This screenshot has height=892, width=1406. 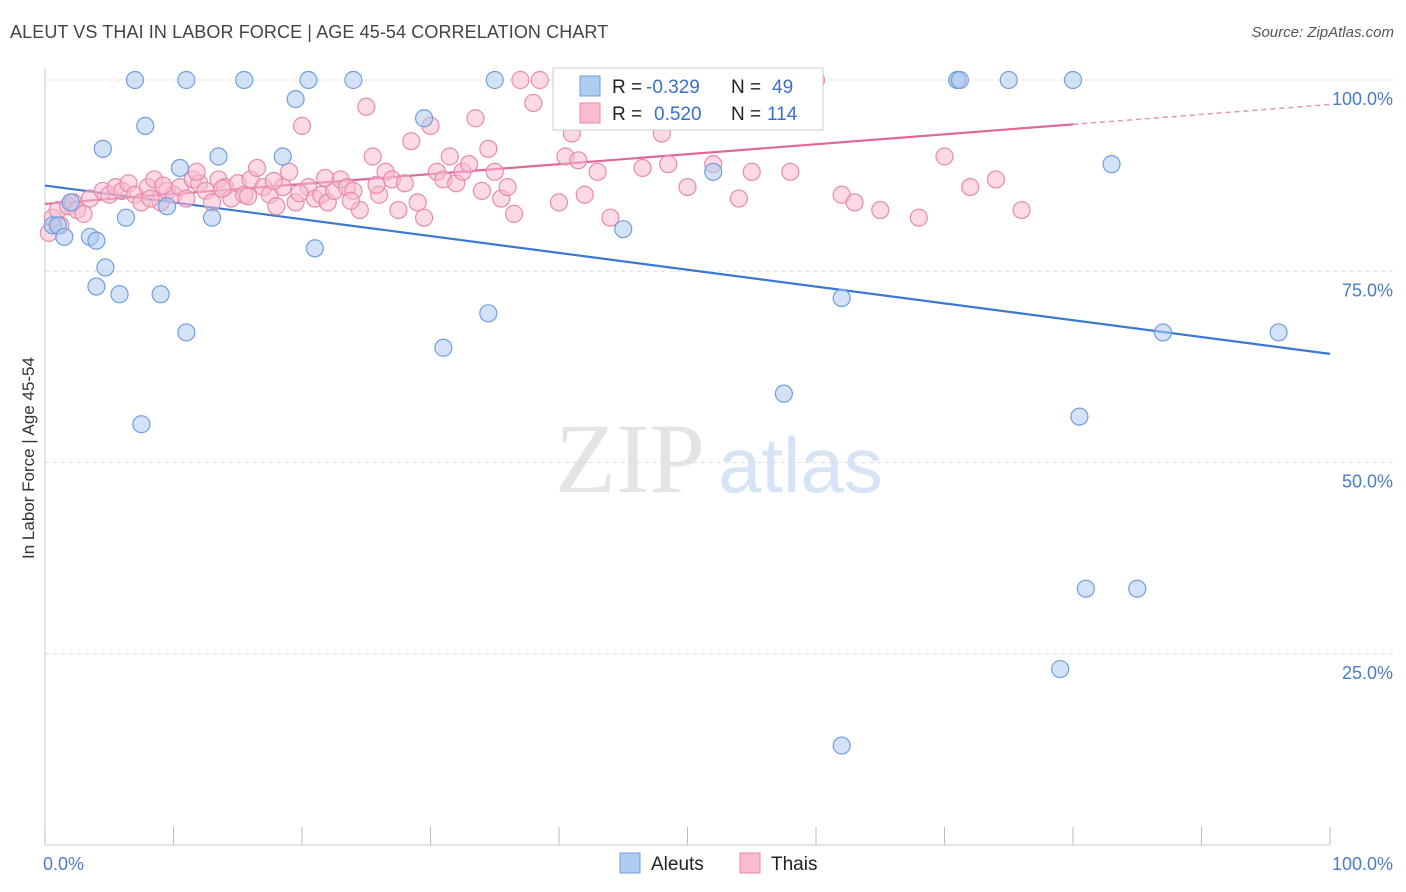 I want to click on bottom-legend-aleut: Aleuts, so click(x=677, y=864).